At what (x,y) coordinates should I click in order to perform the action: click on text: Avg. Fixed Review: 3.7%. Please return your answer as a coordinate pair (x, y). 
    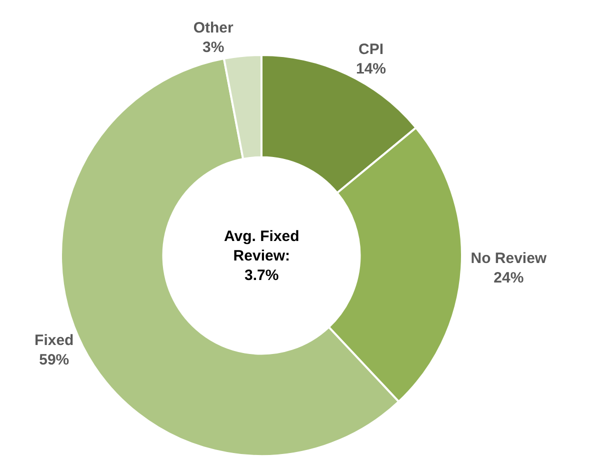
    Looking at the image, I should click on (262, 256).